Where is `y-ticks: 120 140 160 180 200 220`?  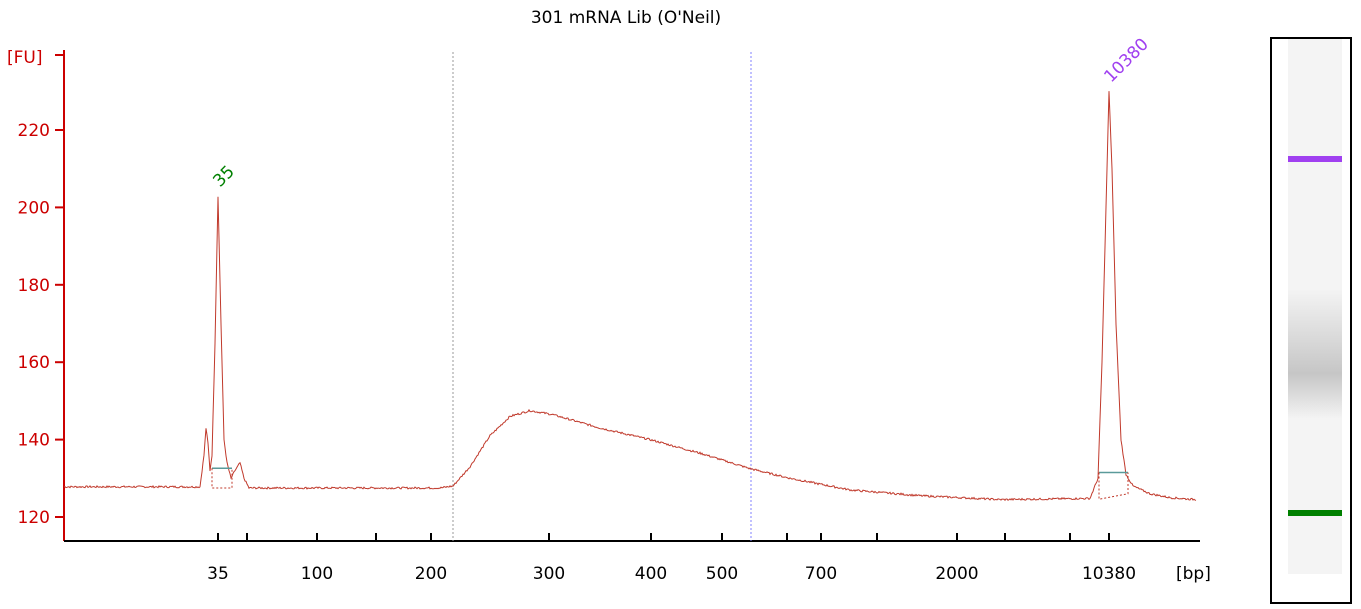 y-ticks: 120 140 160 180 200 220 is located at coordinates (41, 324).